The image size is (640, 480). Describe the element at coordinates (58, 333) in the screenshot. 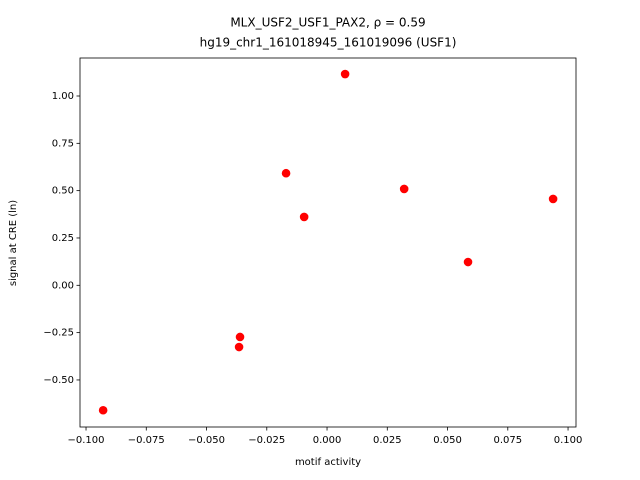

I see `y-tick-label: −0.25` at that location.